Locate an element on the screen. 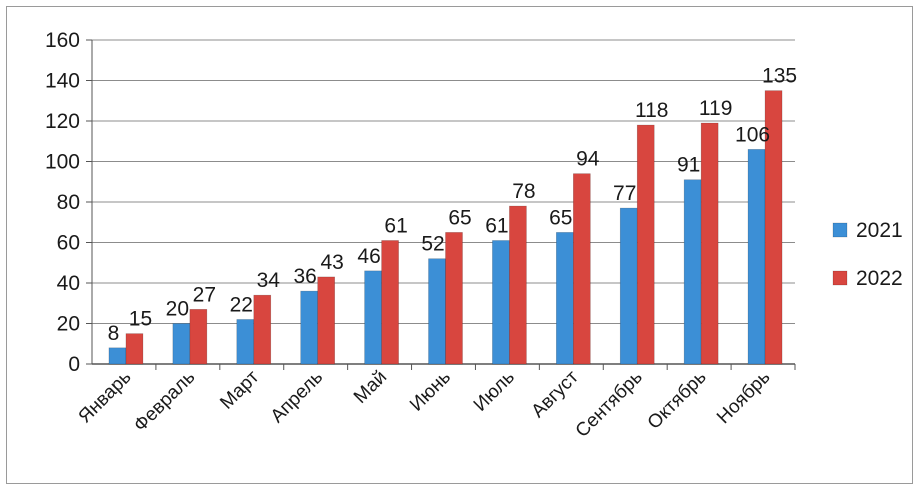  data-label-2022: 15 is located at coordinates (140, 319).